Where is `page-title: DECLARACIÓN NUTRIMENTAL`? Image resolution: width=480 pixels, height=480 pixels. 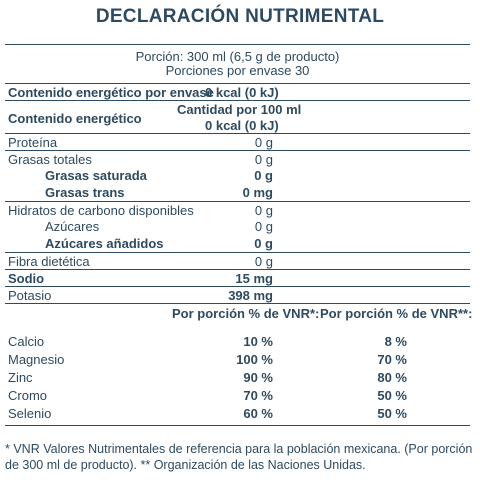 page-title: DECLARACIÓN NUTRIMENTAL is located at coordinates (240, 16).